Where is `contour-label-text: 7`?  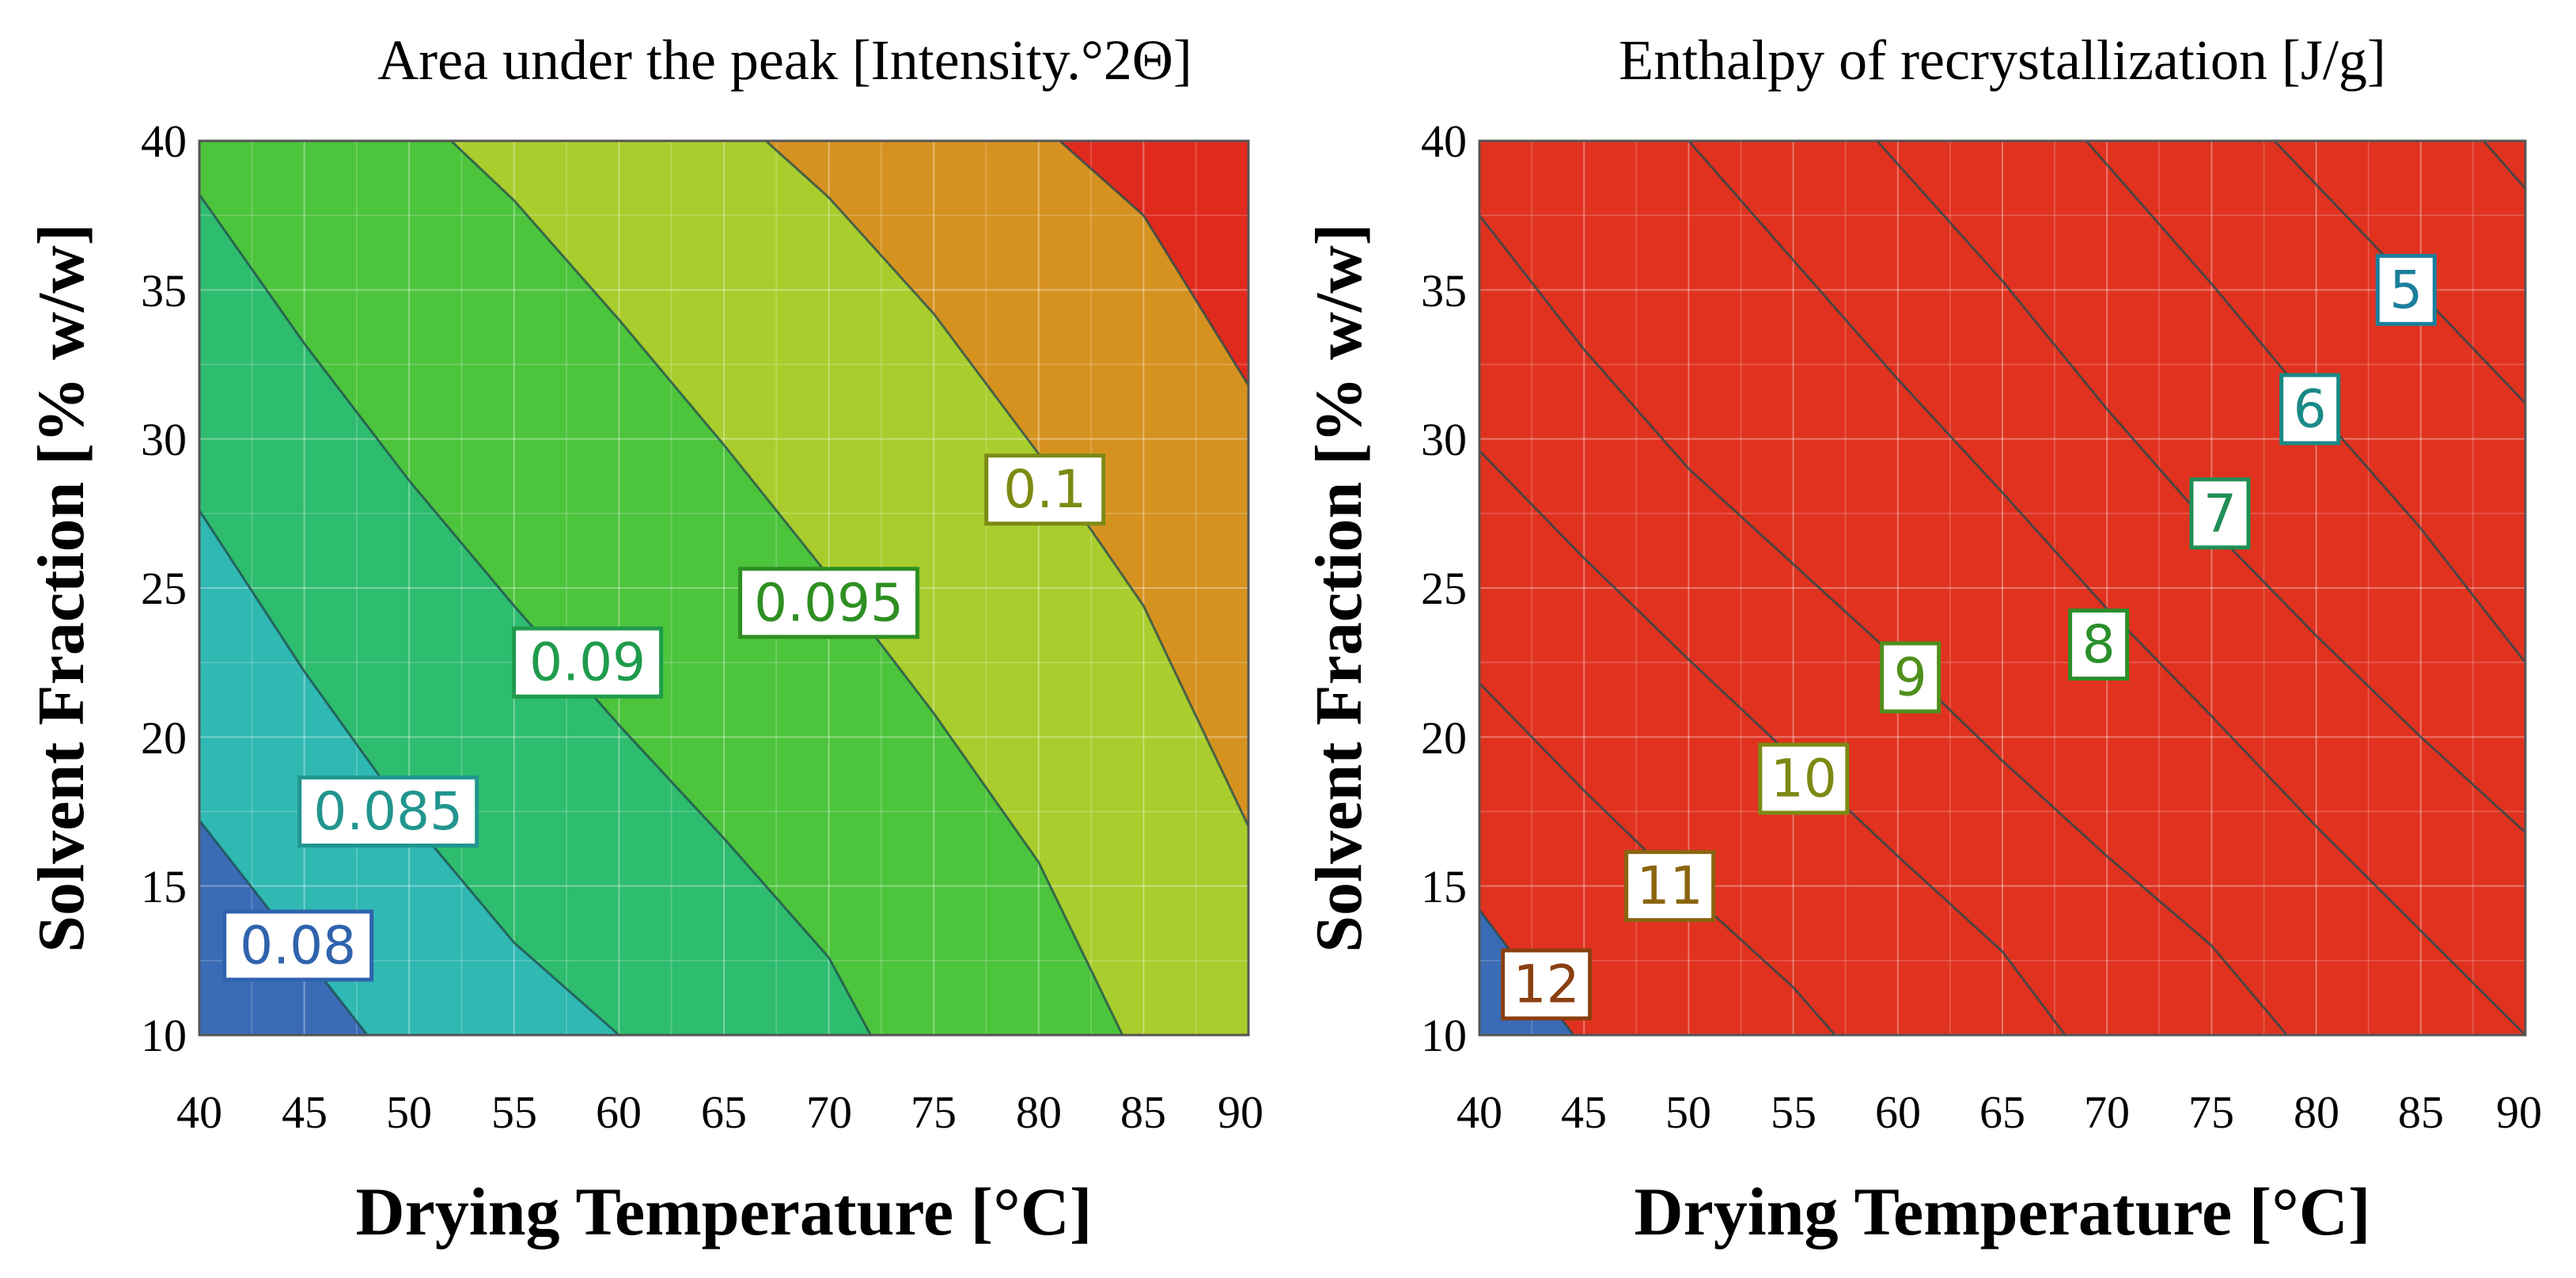
contour-label-text: 7 is located at coordinates (2220, 513).